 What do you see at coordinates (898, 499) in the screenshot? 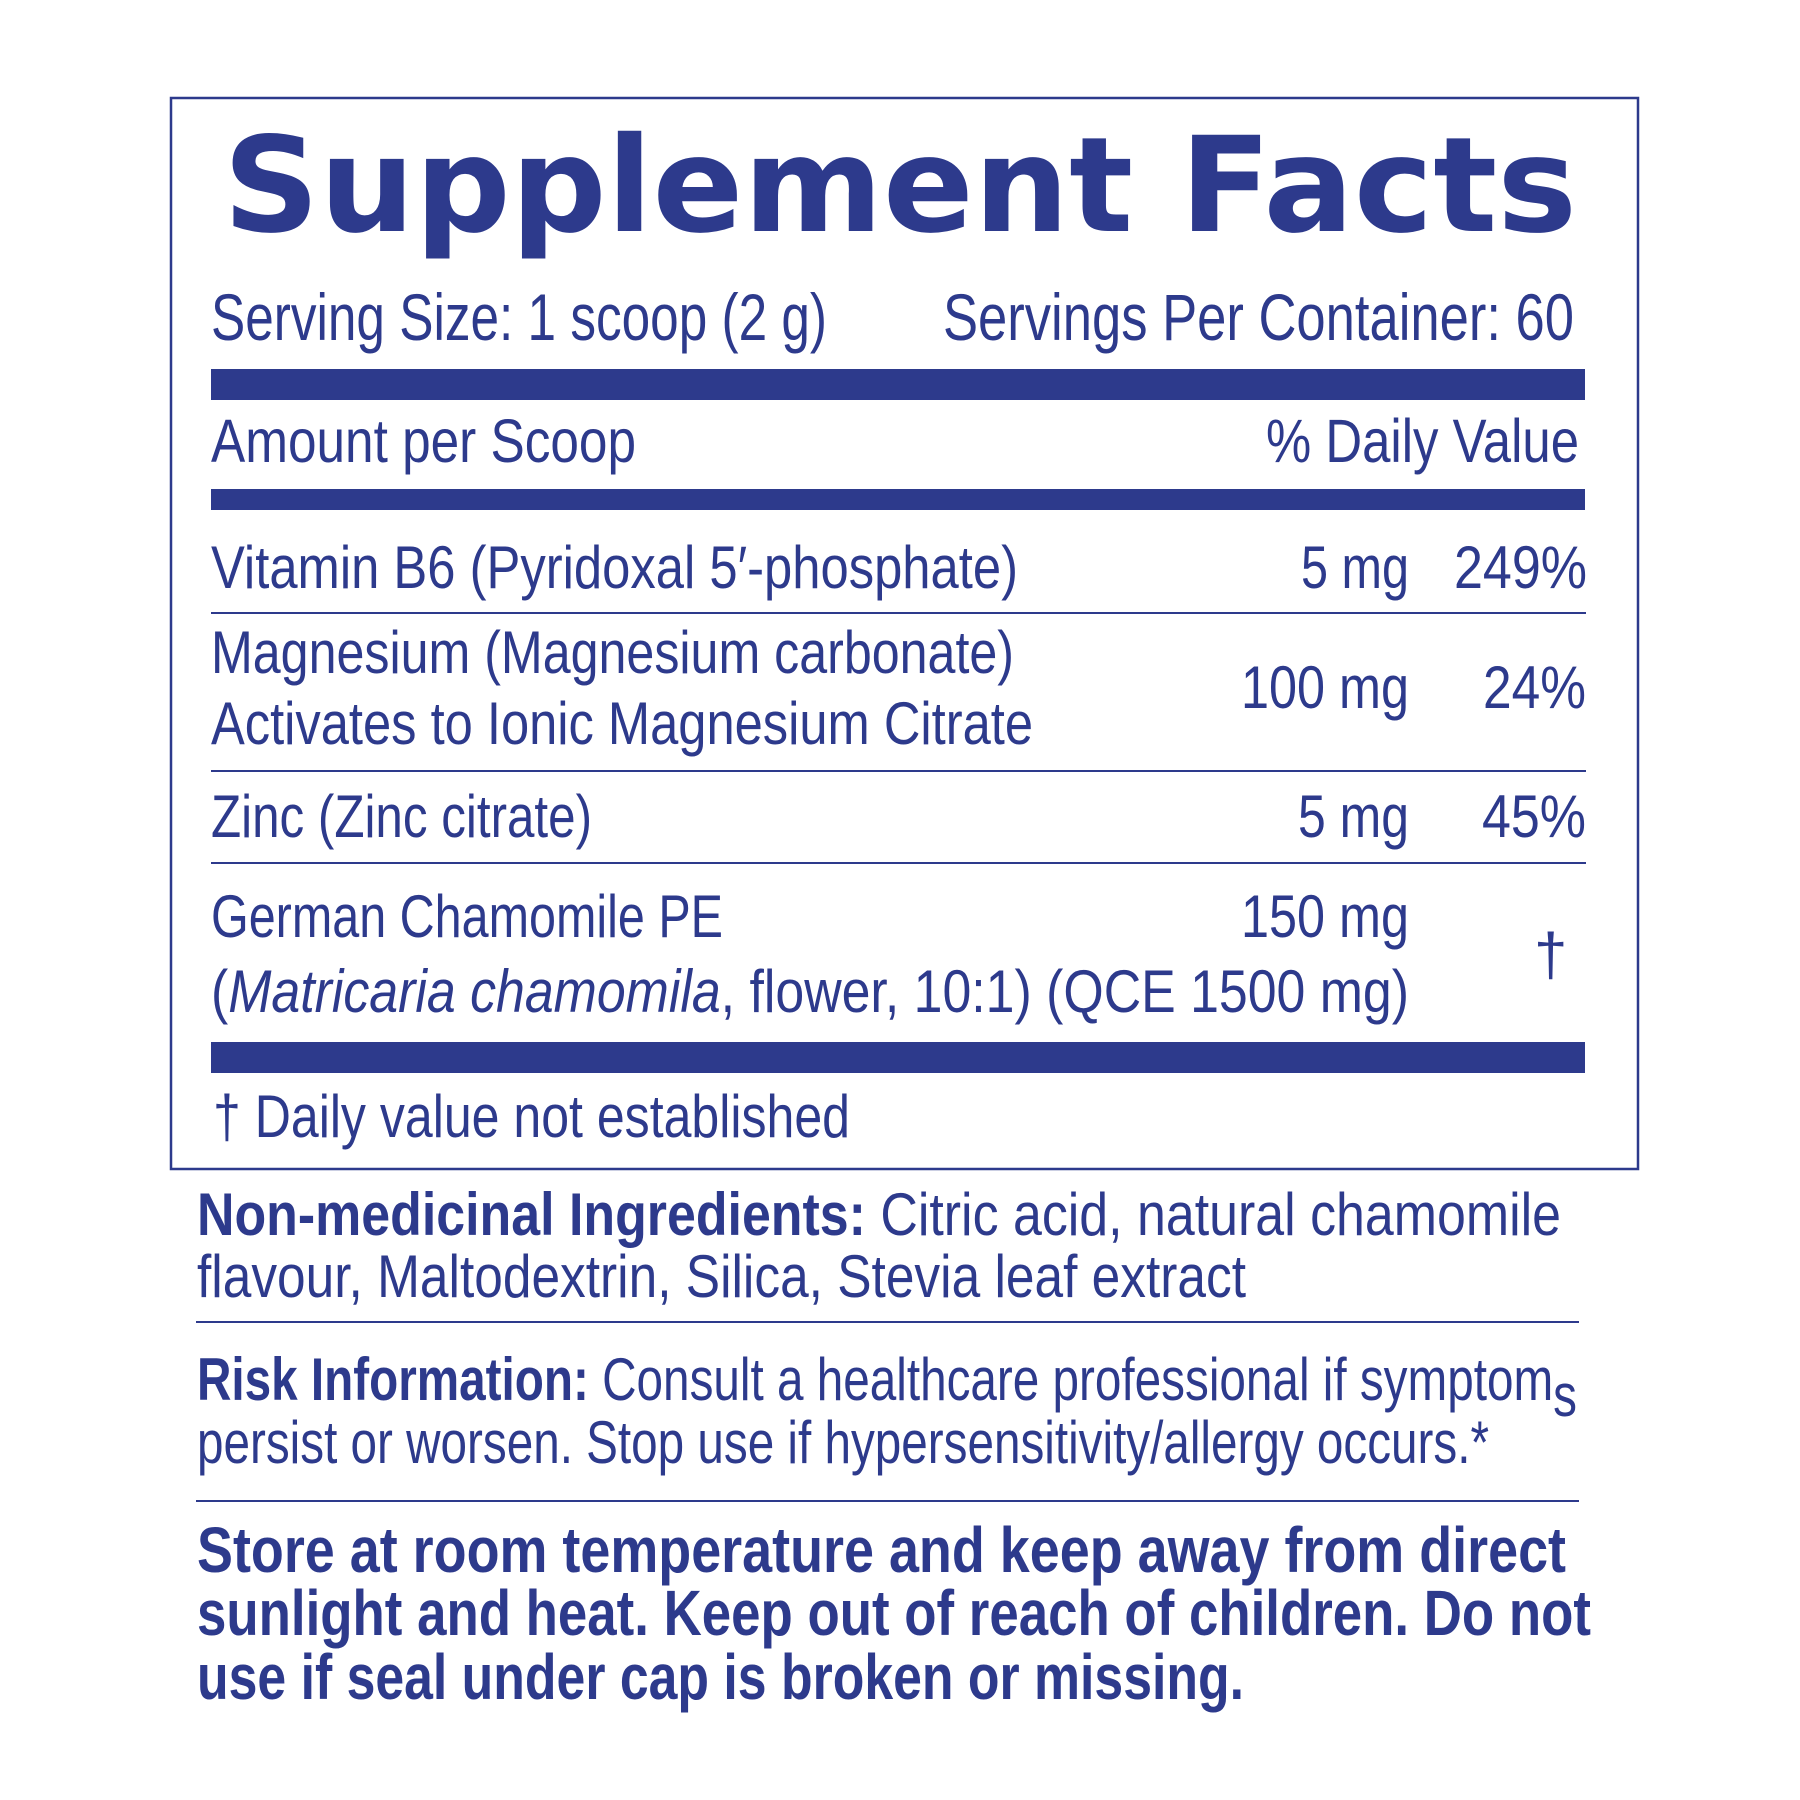
I see `medium-divider` at bounding box center [898, 499].